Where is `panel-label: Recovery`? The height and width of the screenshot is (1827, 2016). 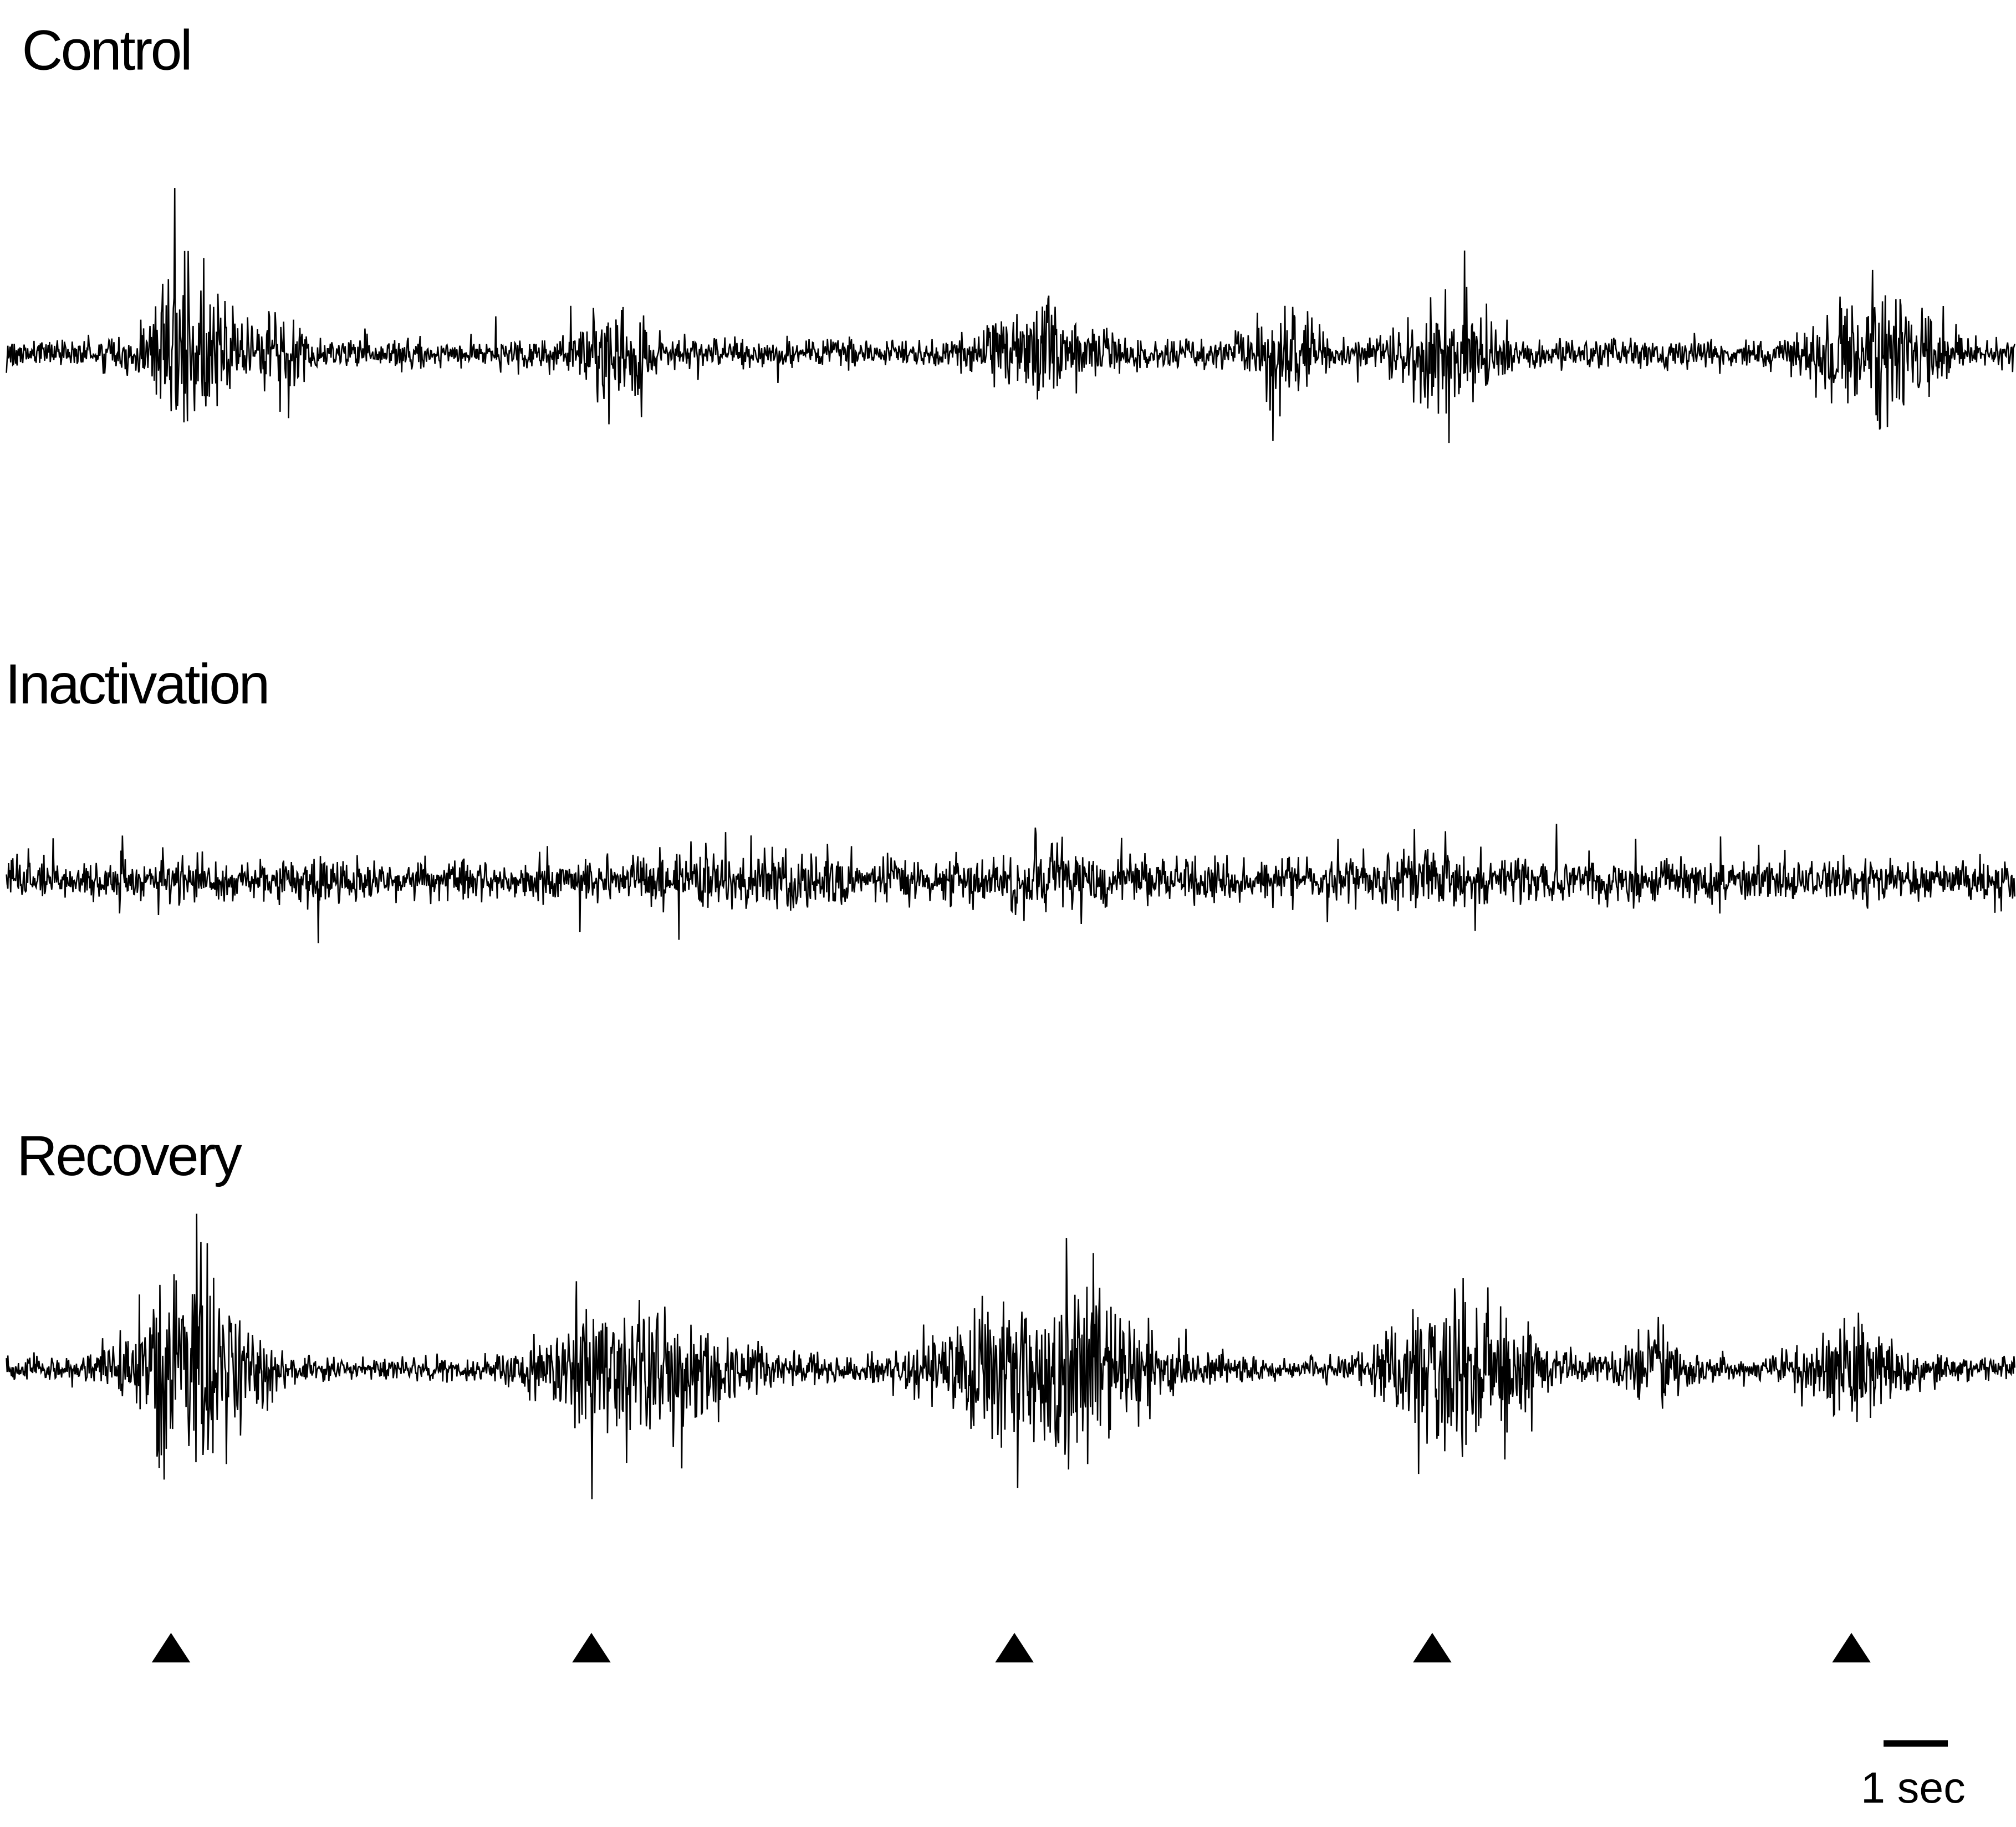 panel-label: Recovery is located at coordinates (129, 1155).